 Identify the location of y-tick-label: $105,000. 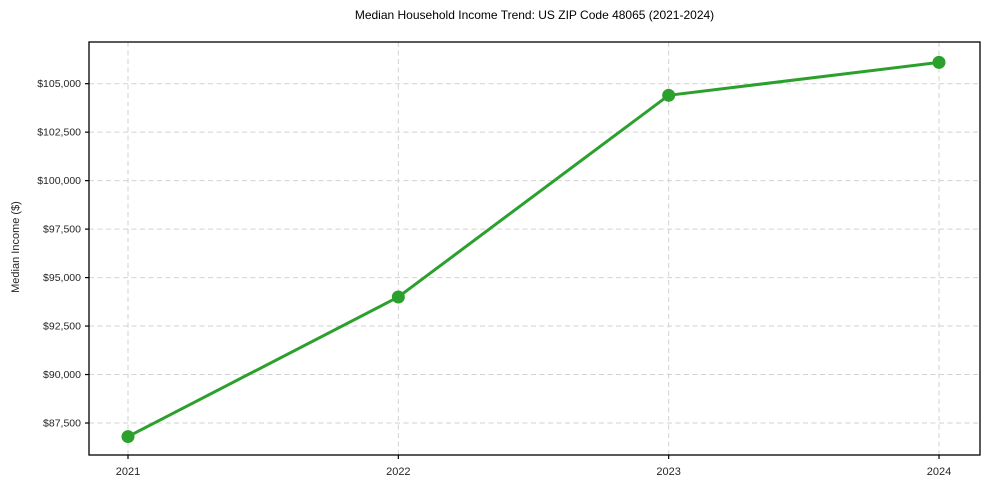
(59, 84).